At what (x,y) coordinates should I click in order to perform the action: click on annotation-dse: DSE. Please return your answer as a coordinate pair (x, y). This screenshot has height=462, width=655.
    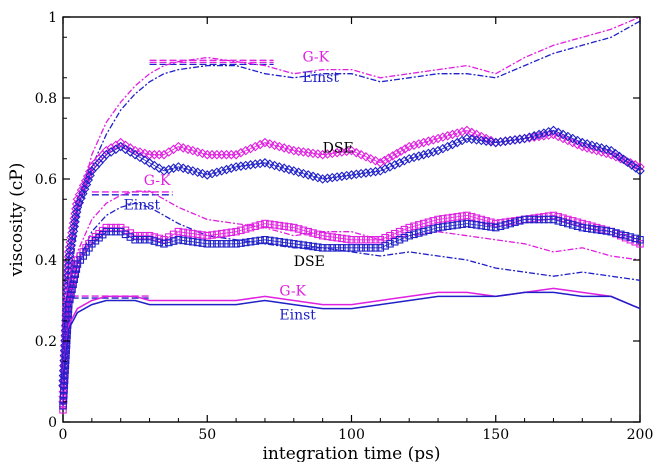
    Looking at the image, I should click on (338, 149).